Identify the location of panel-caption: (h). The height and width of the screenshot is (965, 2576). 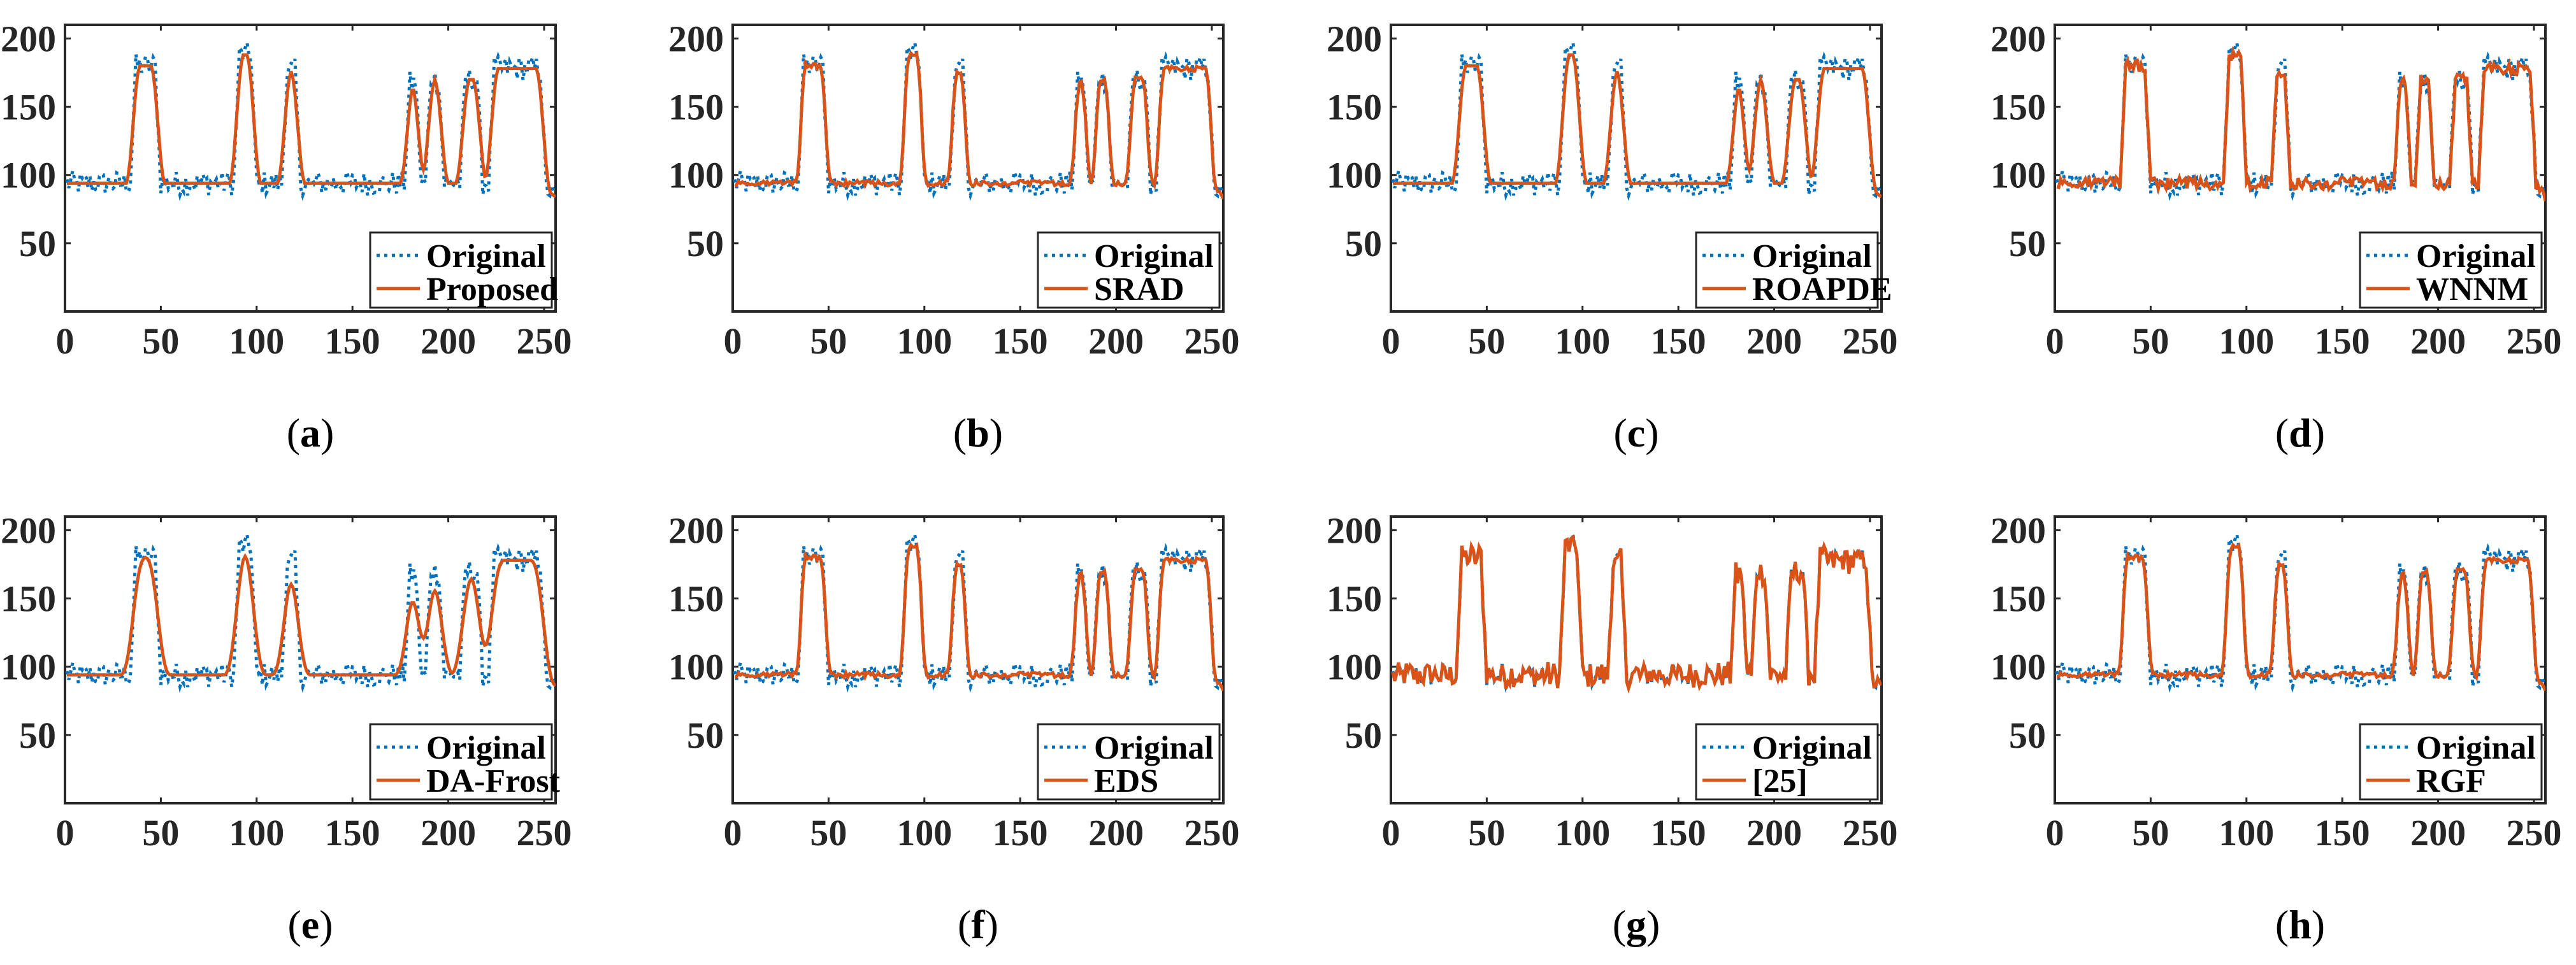
(2300, 925).